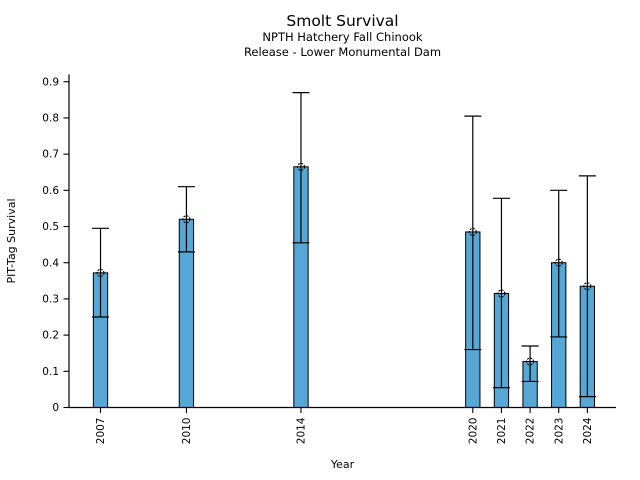 Image resolution: width=640 pixels, height=480 pixels. What do you see at coordinates (531, 431) in the screenshot?
I see `x-tick-label: 2022` at bounding box center [531, 431].